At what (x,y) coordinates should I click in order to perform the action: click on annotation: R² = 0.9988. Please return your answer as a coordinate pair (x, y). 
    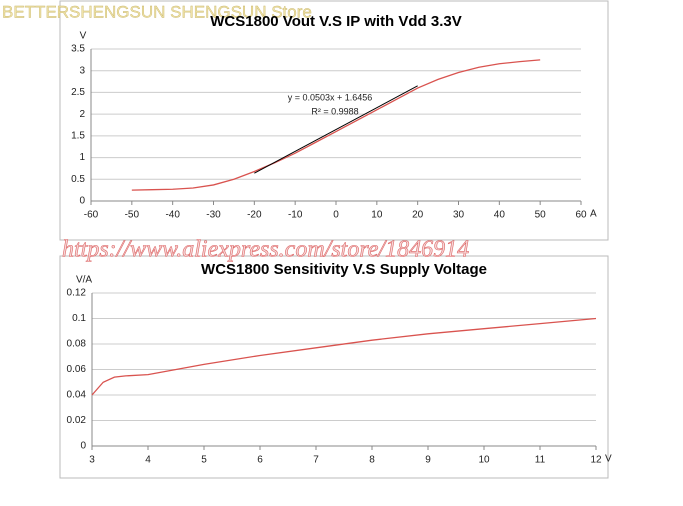
    Looking at the image, I should click on (334, 111).